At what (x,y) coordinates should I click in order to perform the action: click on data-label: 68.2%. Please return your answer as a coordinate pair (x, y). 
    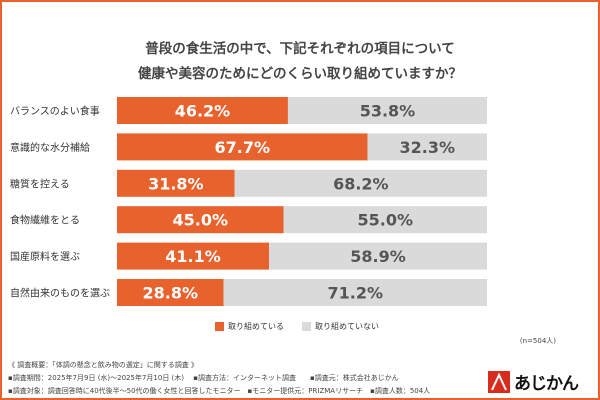
    Looking at the image, I should click on (361, 183).